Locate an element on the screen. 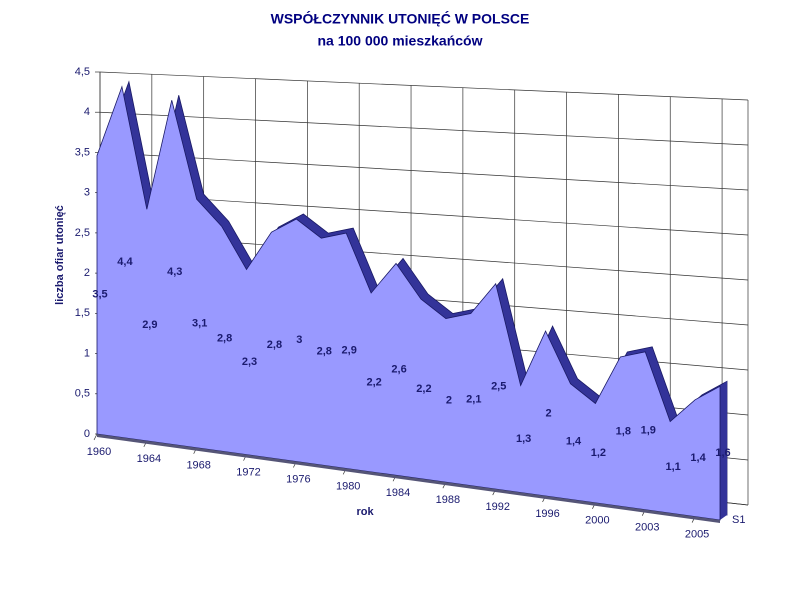 The width and height of the screenshot is (800, 600). y-tick-label: 1,5 is located at coordinates (82, 313).